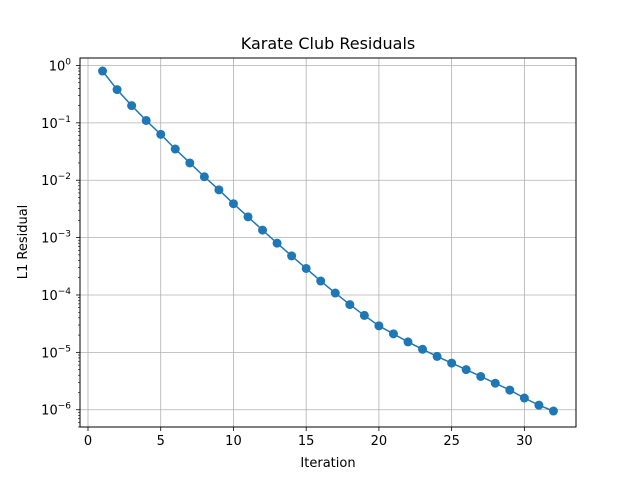 The height and width of the screenshot is (484, 640). What do you see at coordinates (60, 65) in the screenshot?
I see `y-tick-label: 10⁰` at bounding box center [60, 65].